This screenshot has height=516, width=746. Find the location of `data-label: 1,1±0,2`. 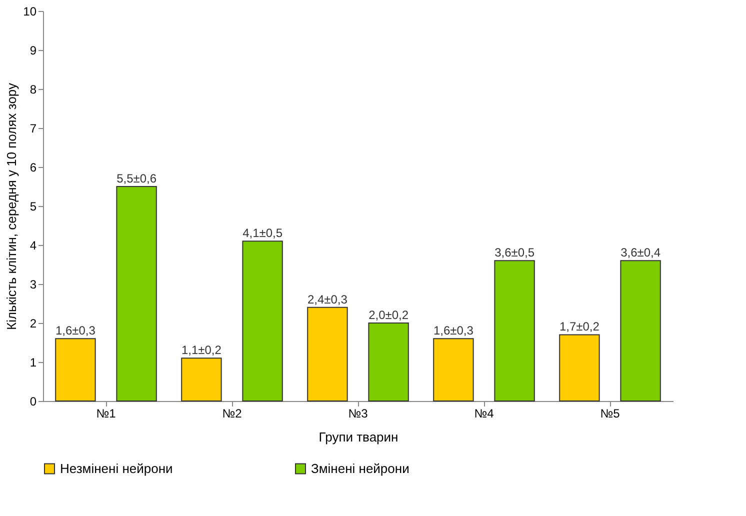

data-label: 1,1±0,2 is located at coordinates (201, 350).